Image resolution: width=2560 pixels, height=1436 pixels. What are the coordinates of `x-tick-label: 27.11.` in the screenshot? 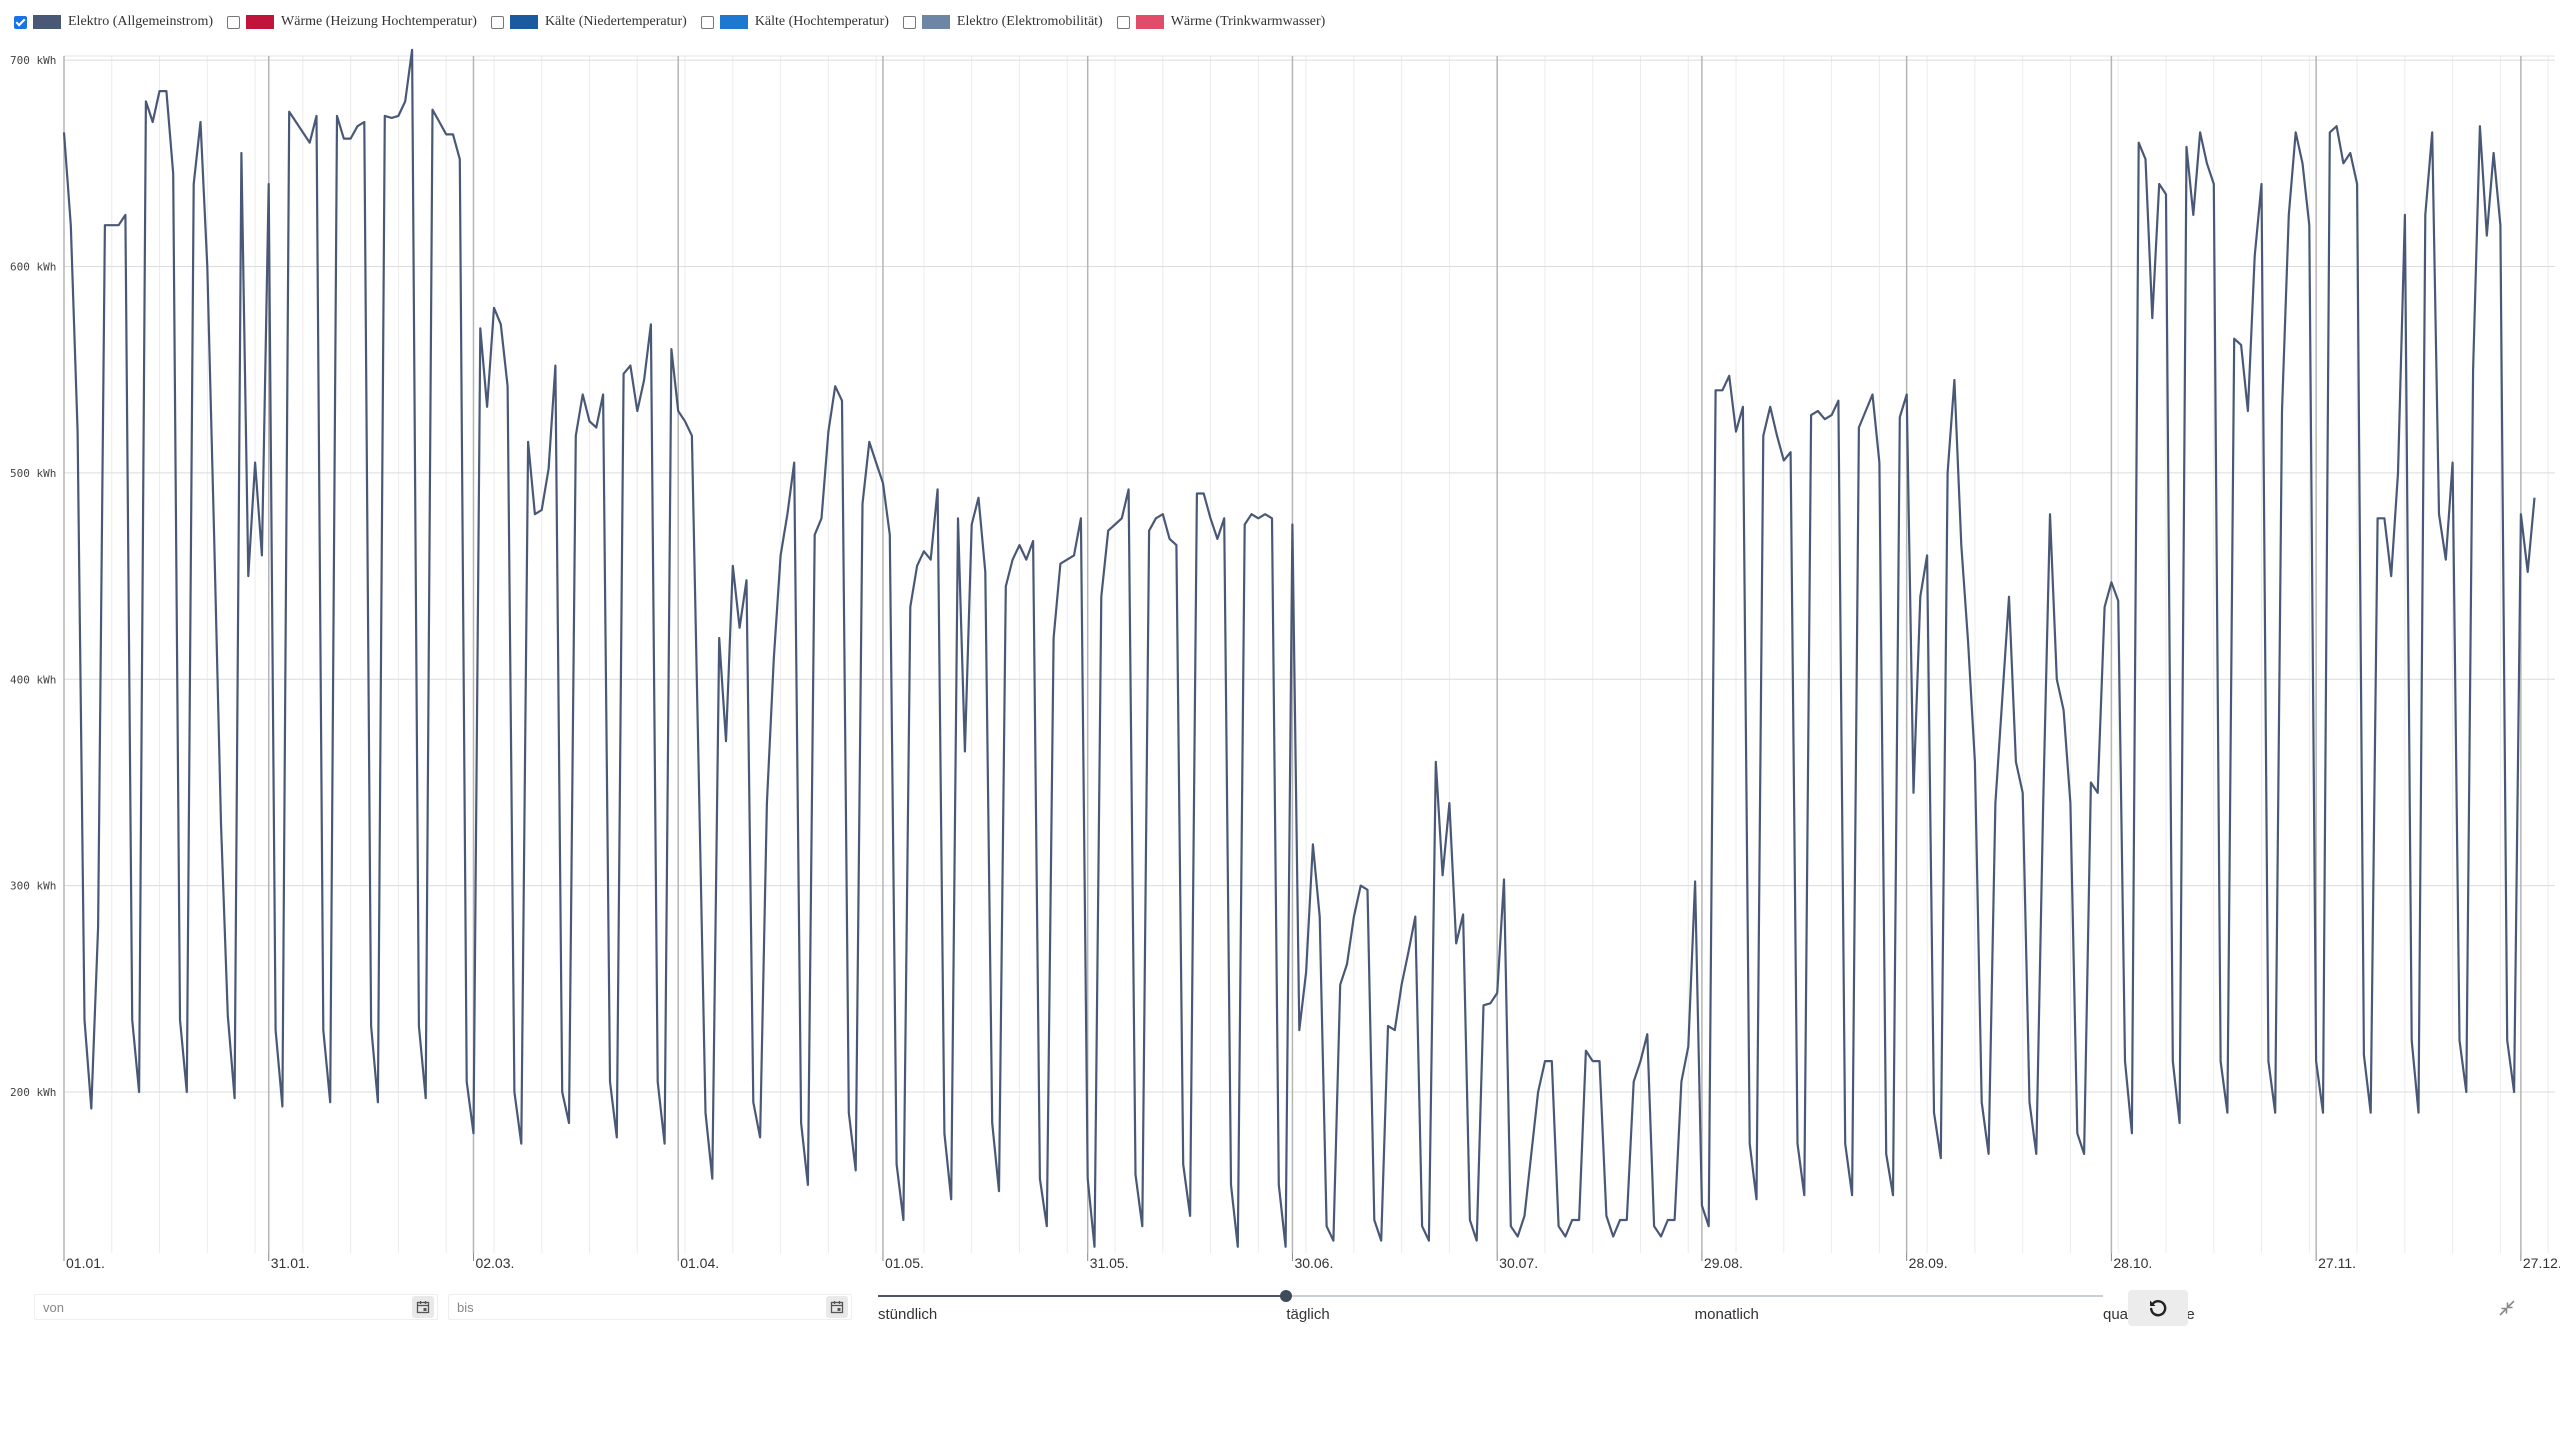 It's located at (2337, 1263).